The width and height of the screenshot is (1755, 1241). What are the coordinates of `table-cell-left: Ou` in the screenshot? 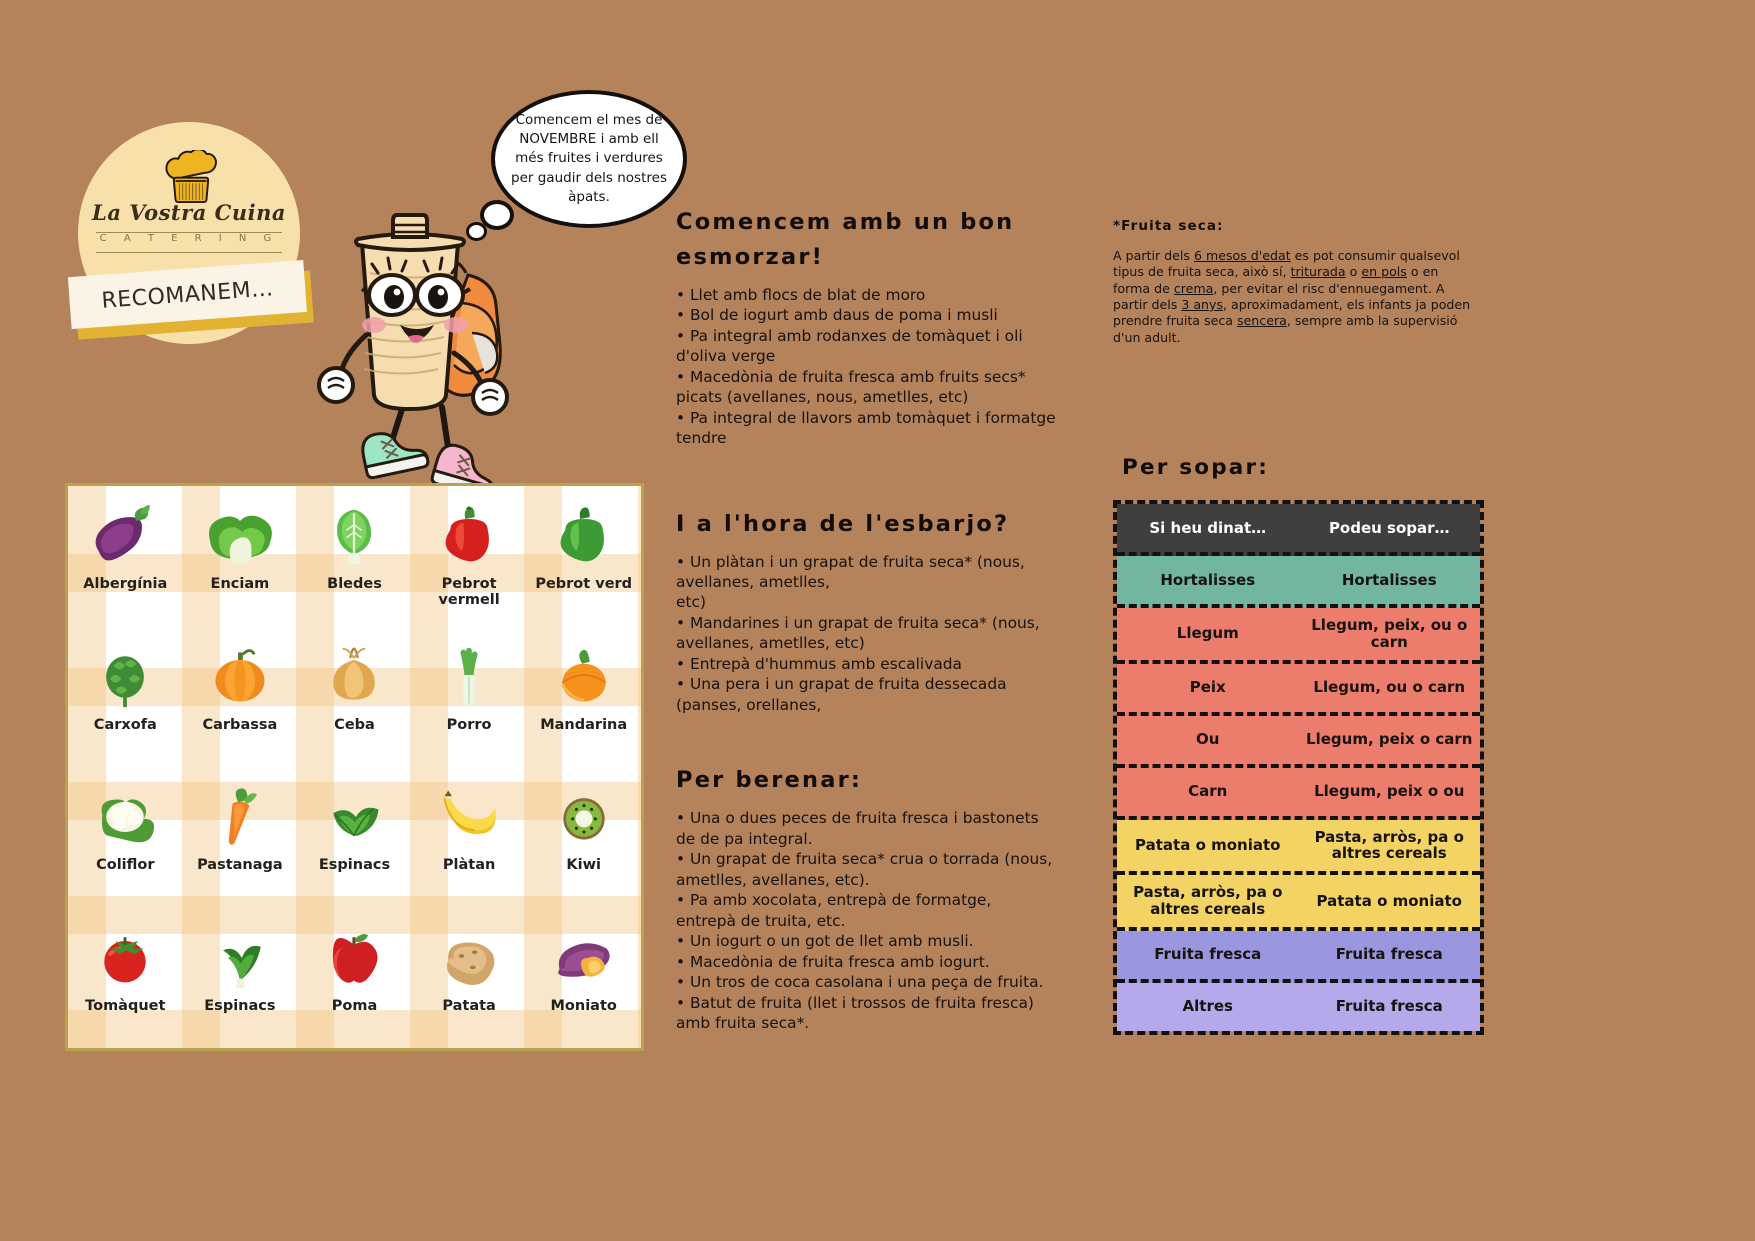 It's located at (1208, 739).